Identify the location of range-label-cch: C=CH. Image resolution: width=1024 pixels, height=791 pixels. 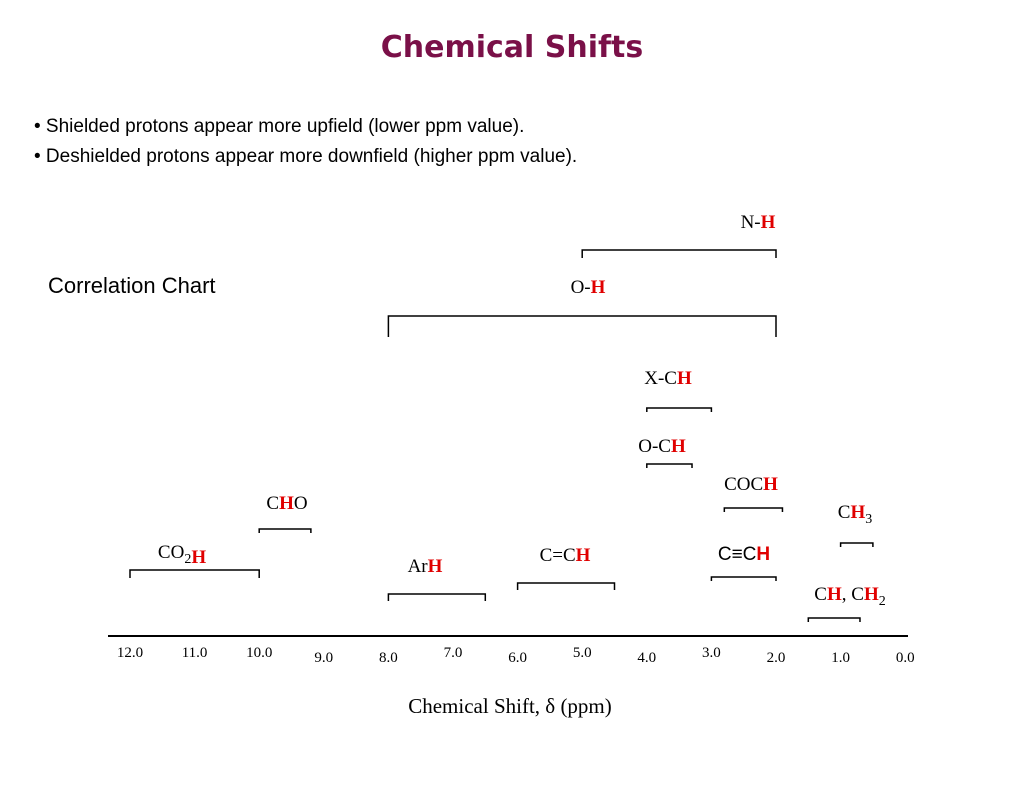
(565, 555).